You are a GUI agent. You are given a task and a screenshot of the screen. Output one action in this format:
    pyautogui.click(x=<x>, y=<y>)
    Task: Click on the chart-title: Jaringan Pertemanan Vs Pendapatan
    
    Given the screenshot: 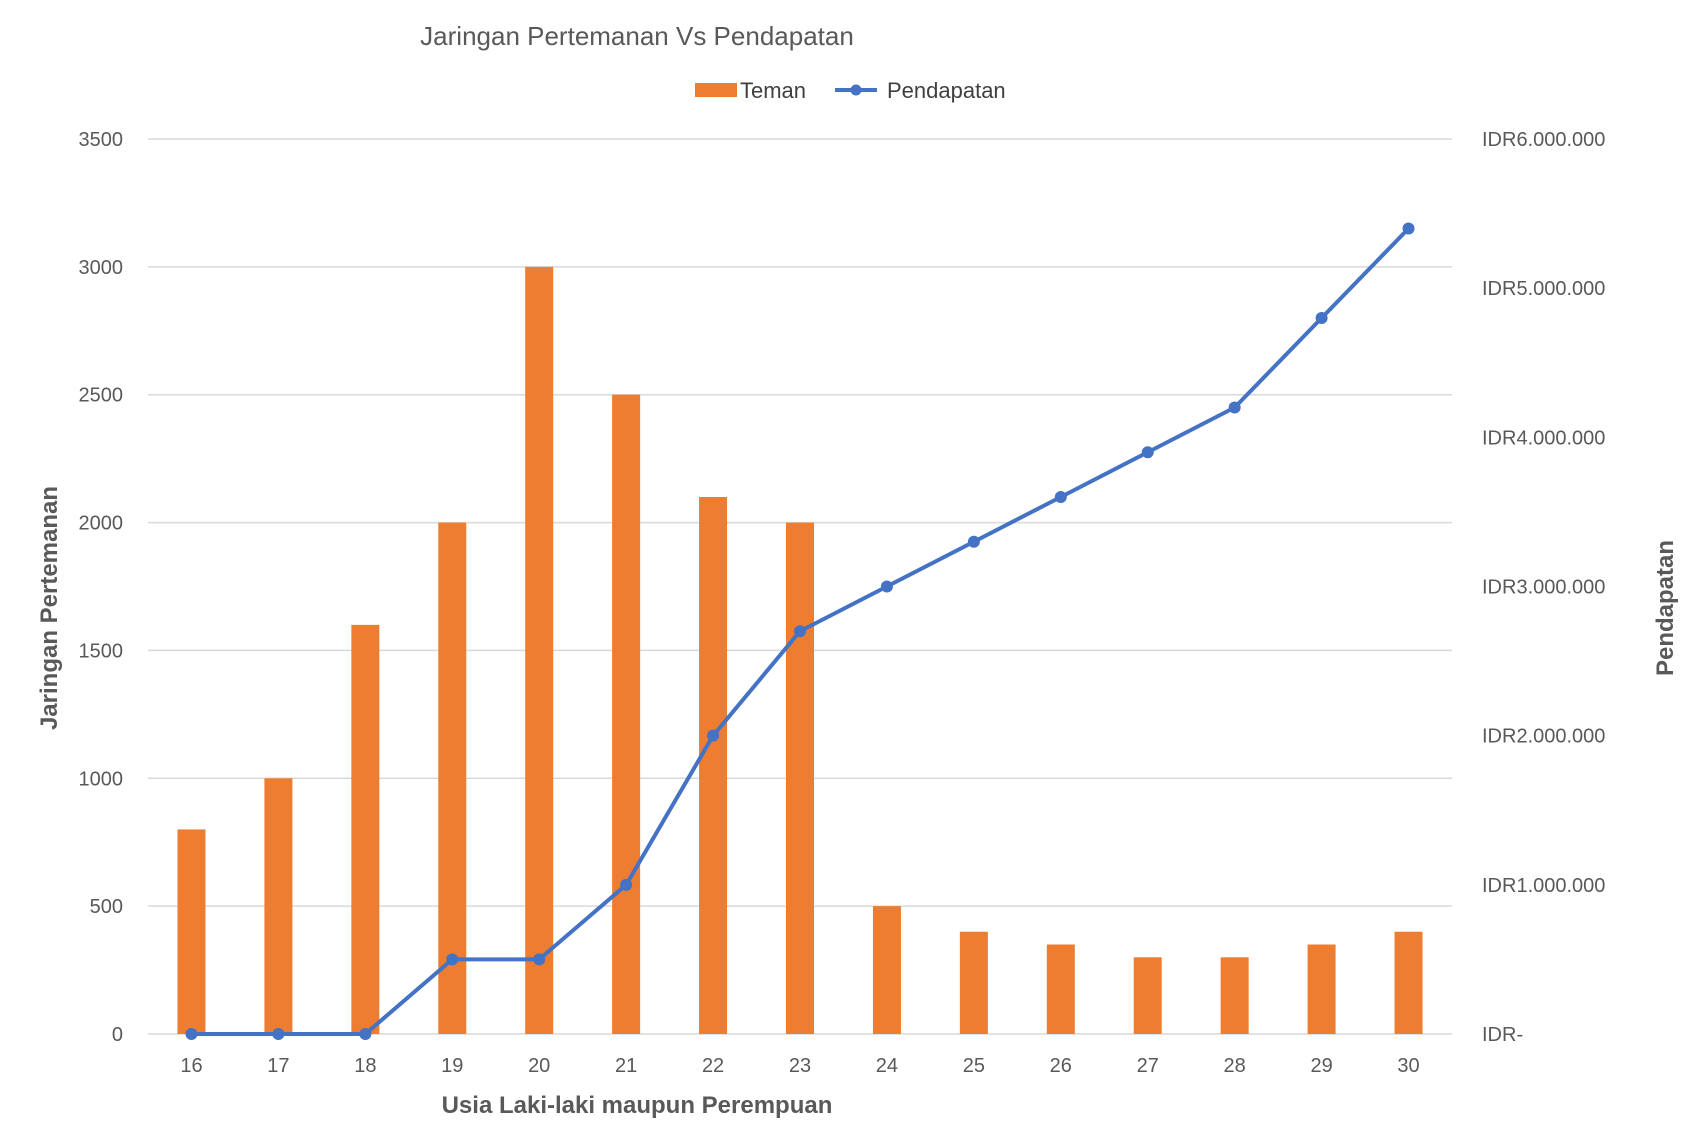 What is the action you would take?
    pyautogui.click(x=637, y=36)
    